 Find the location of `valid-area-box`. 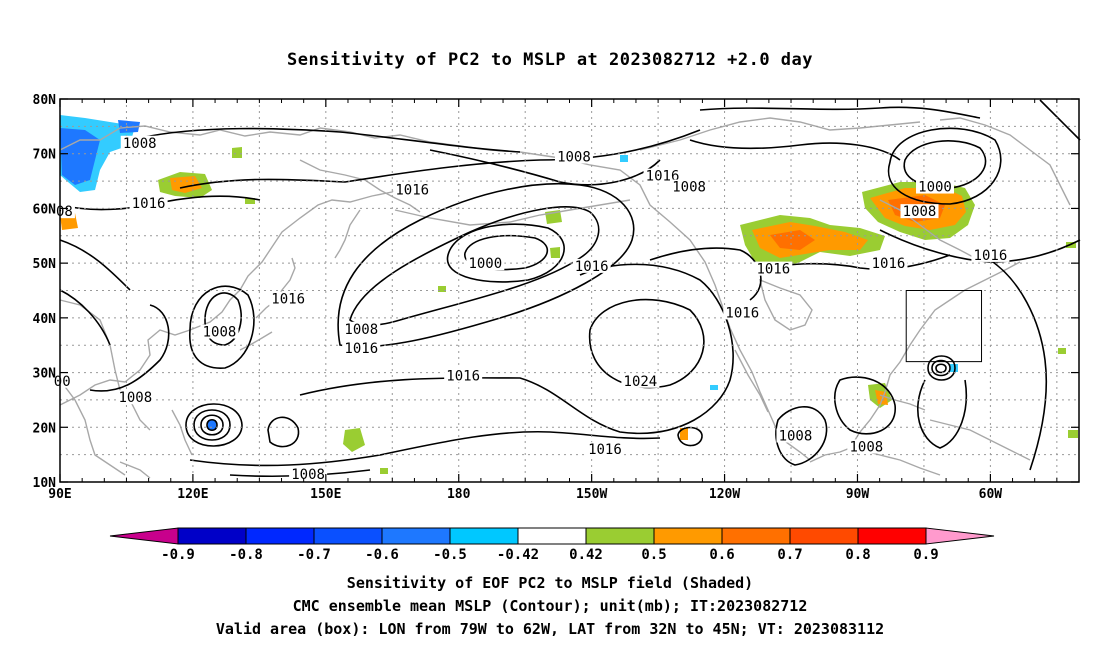

valid-area-box is located at coordinates (944, 326).